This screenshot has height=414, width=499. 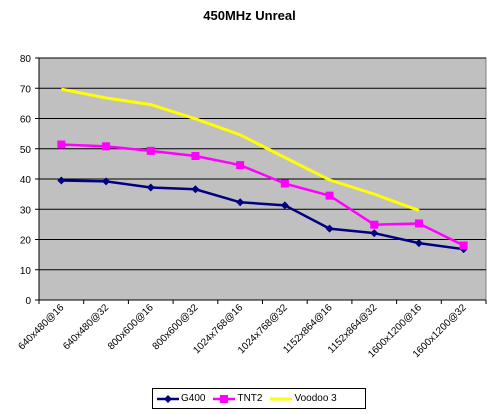 I want to click on y-tick-label: 80, so click(x=26, y=59).